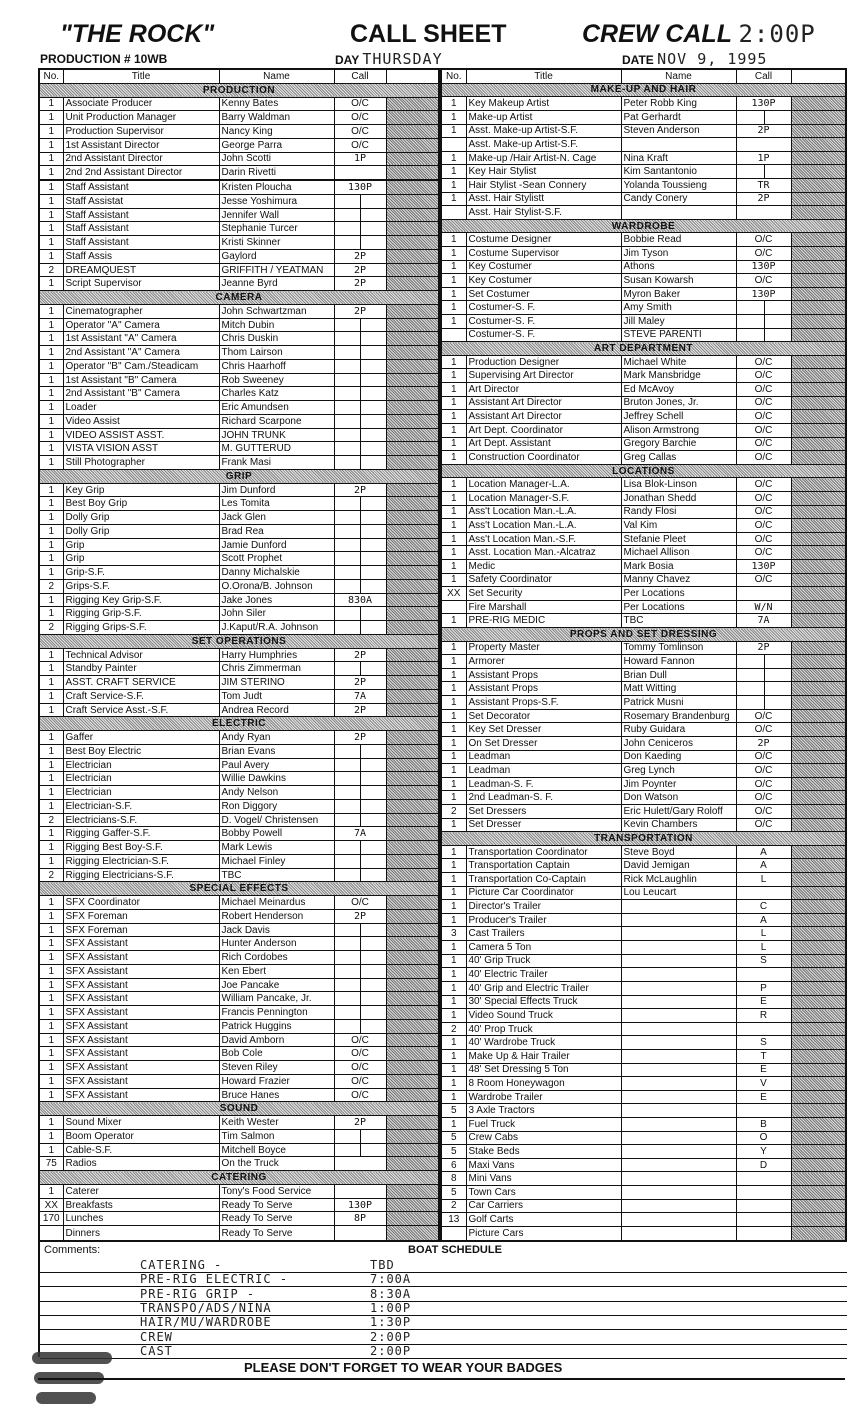  I want to click on person-name: Jonathan Shedd, so click(678, 498).